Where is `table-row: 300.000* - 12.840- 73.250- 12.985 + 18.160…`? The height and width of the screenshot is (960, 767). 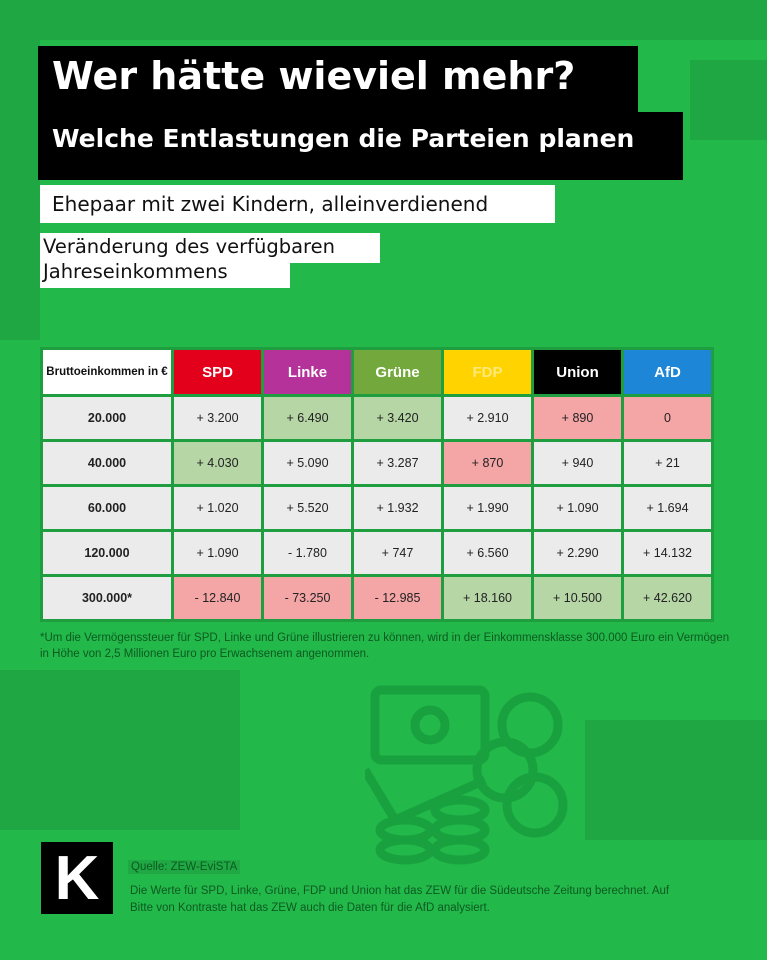
table-row: 300.000* - 12.840- 73.250- 12.985 + 18.160… is located at coordinates (377, 598).